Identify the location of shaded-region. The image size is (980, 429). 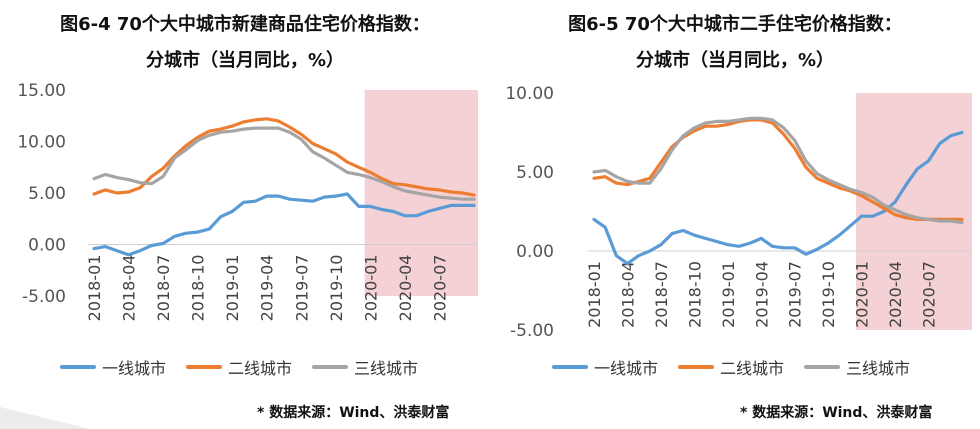
(914, 211).